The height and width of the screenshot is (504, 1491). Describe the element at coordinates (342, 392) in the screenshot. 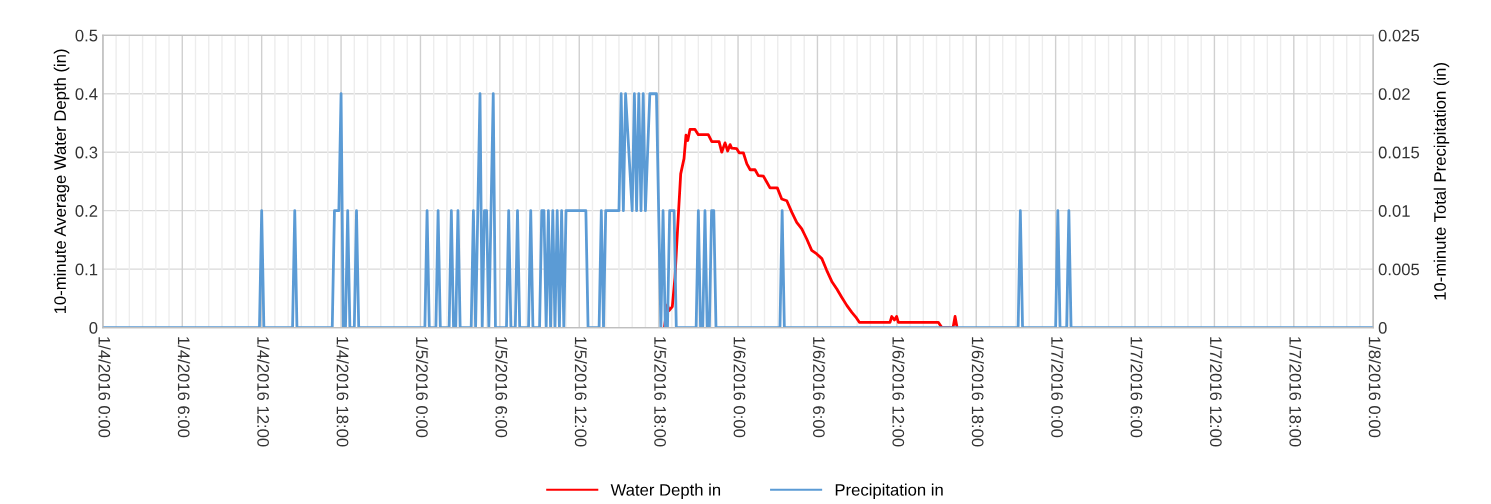

I see `x-tick-label: 1/4/2016 18:00` at that location.